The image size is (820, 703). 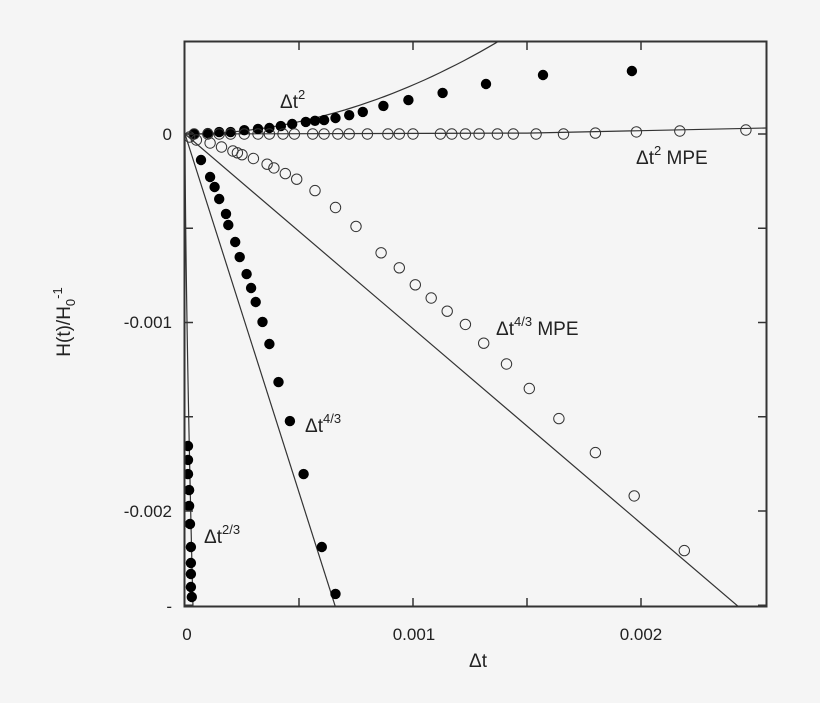 What do you see at coordinates (148, 511) in the screenshot?
I see `y-tick-label: -0.002` at bounding box center [148, 511].